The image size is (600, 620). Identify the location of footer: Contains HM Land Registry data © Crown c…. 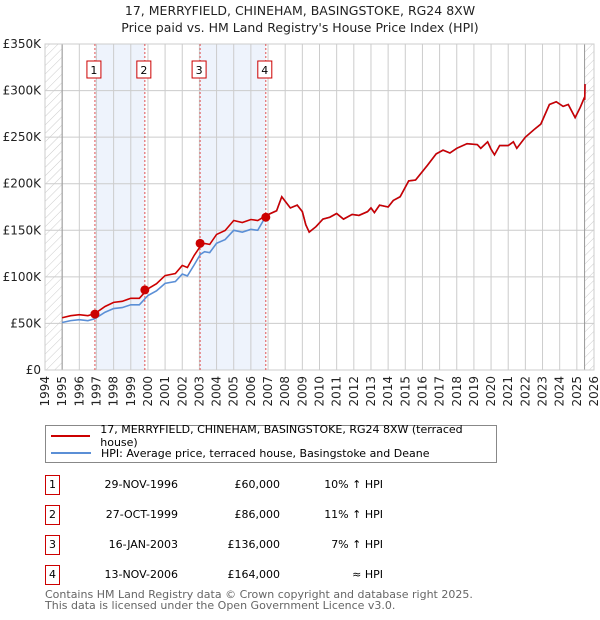
(259, 600).